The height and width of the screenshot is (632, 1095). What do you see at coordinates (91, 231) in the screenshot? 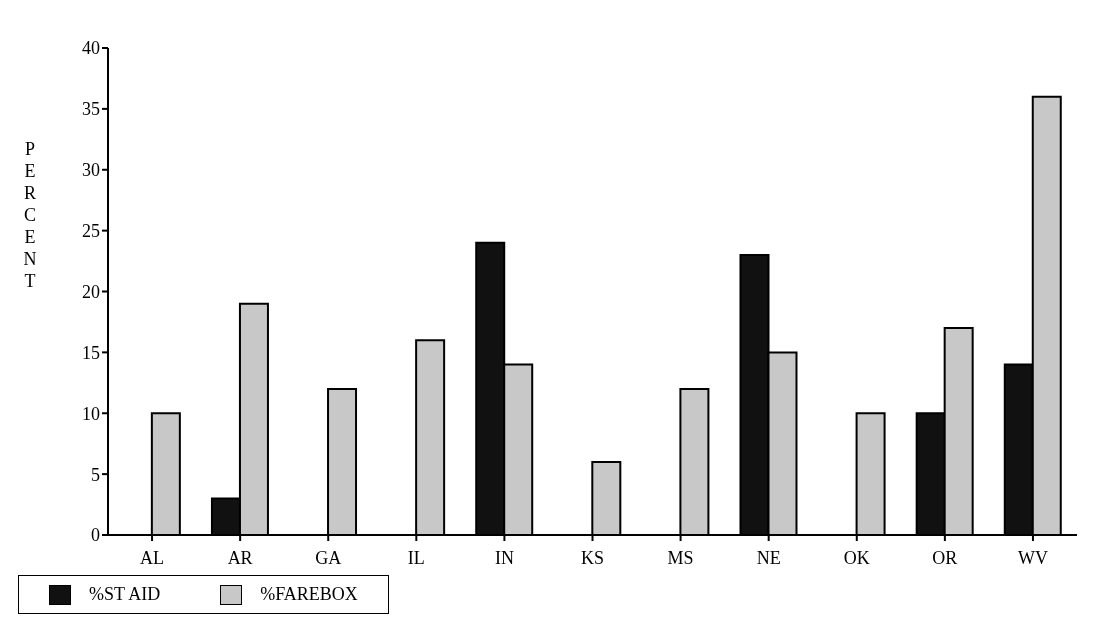
I see `y-tick-label: 25` at bounding box center [91, 231].